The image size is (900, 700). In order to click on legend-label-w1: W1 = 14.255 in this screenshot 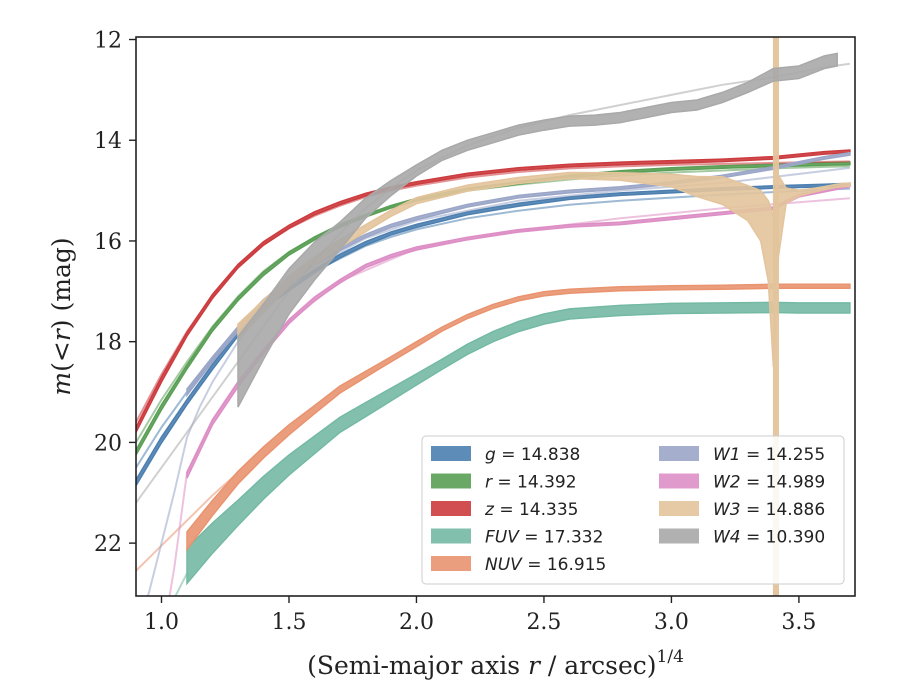, I will do `click(769, 455)`.